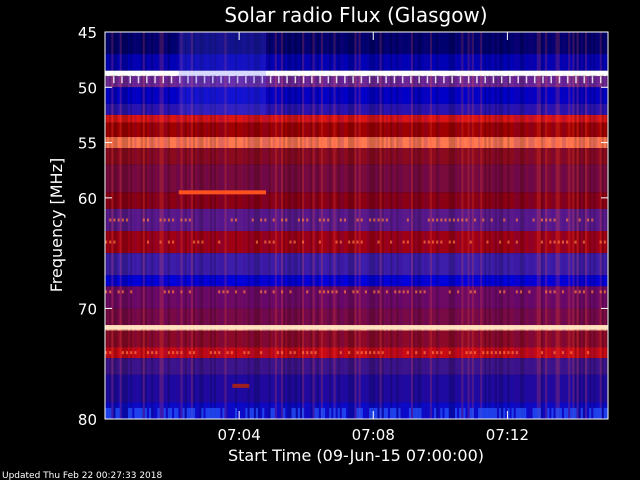 This screenshot has width=640, height=480. What do you see at coordinates (239, 435) in the screenshot?
I see `x-tick-label: 07:04` at bounding box center [239, 435].